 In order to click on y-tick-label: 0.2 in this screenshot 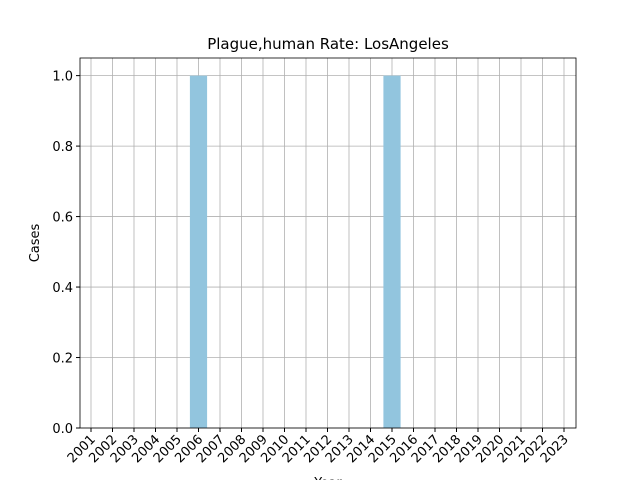, I will do `click(62, 359)`.